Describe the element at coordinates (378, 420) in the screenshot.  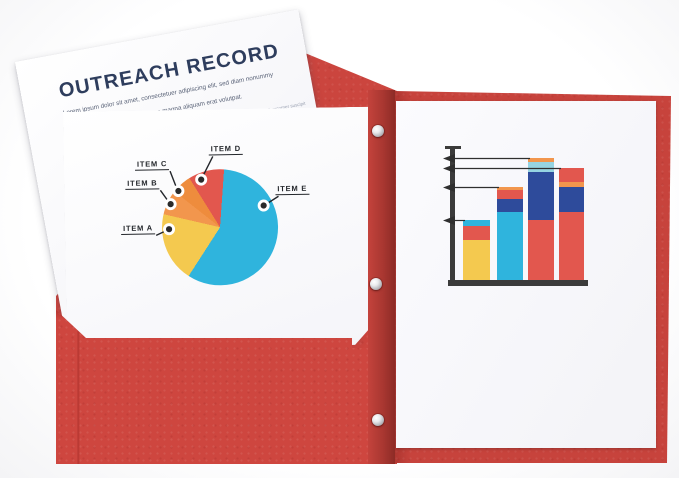
I see `fastener-rivet-bottom` at that location.